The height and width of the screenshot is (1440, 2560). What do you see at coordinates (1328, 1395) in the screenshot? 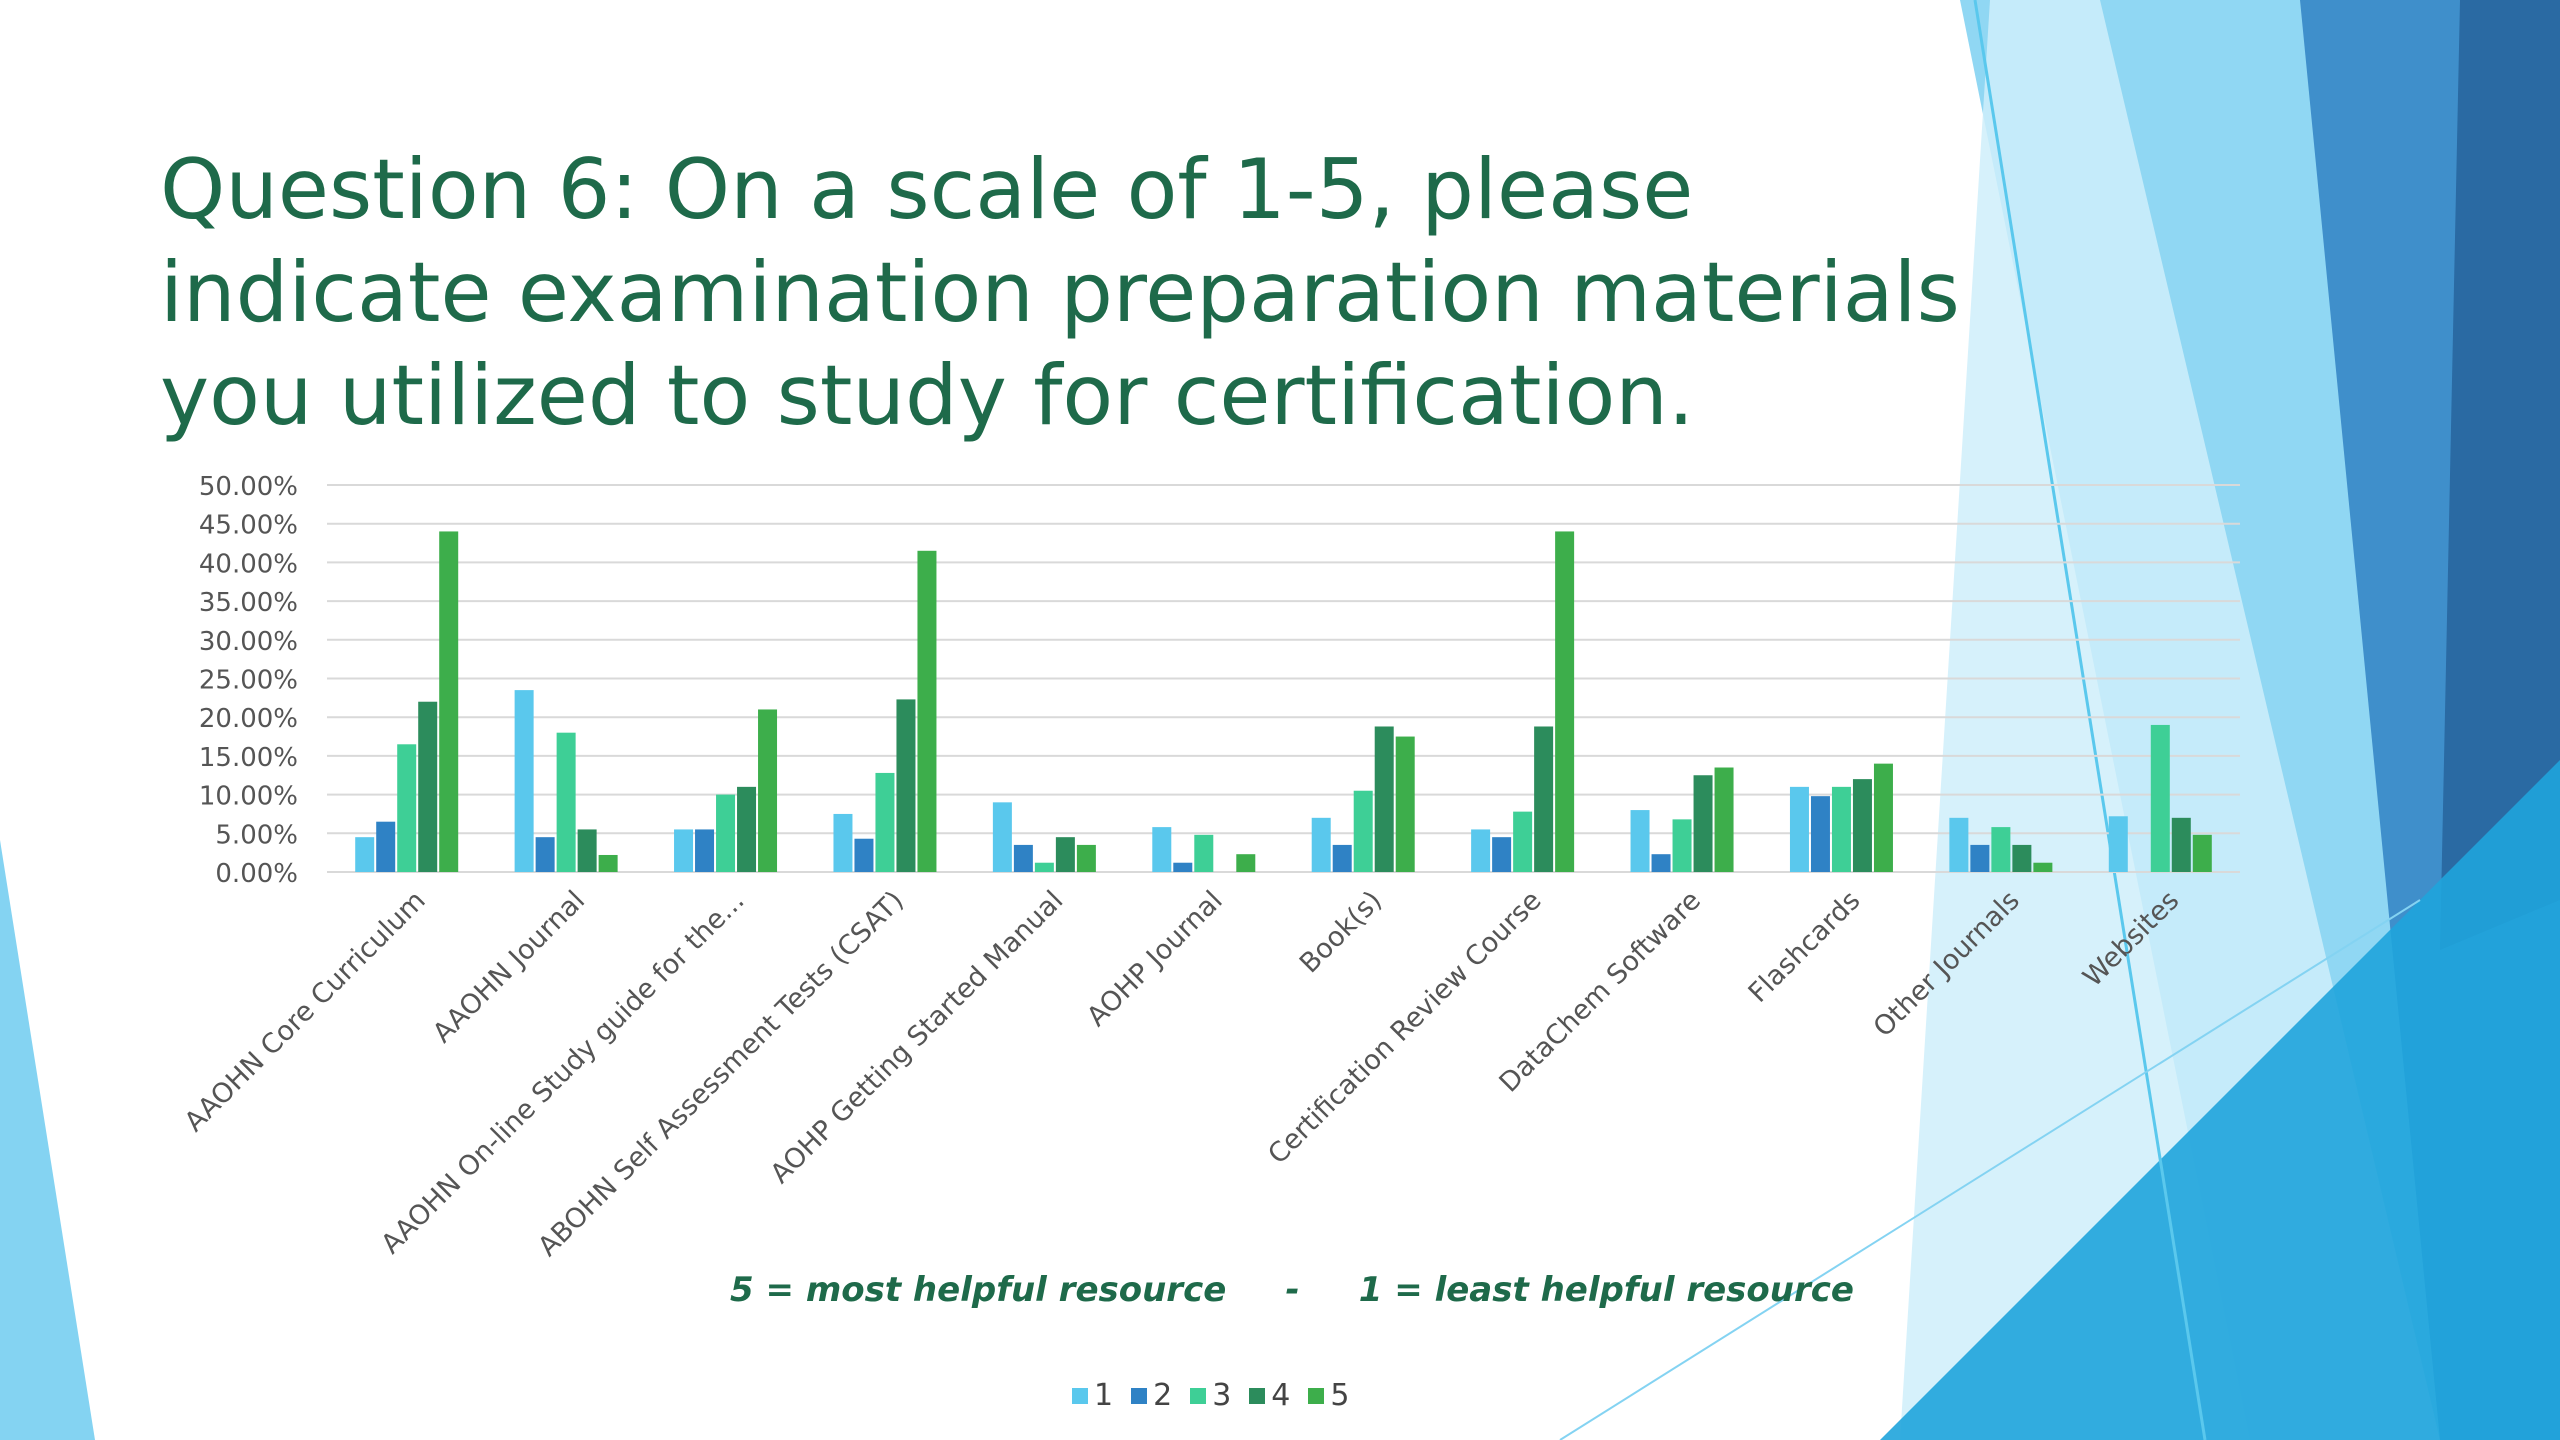
I see `legend-item: 5` at bounding box center [1328, 1395].